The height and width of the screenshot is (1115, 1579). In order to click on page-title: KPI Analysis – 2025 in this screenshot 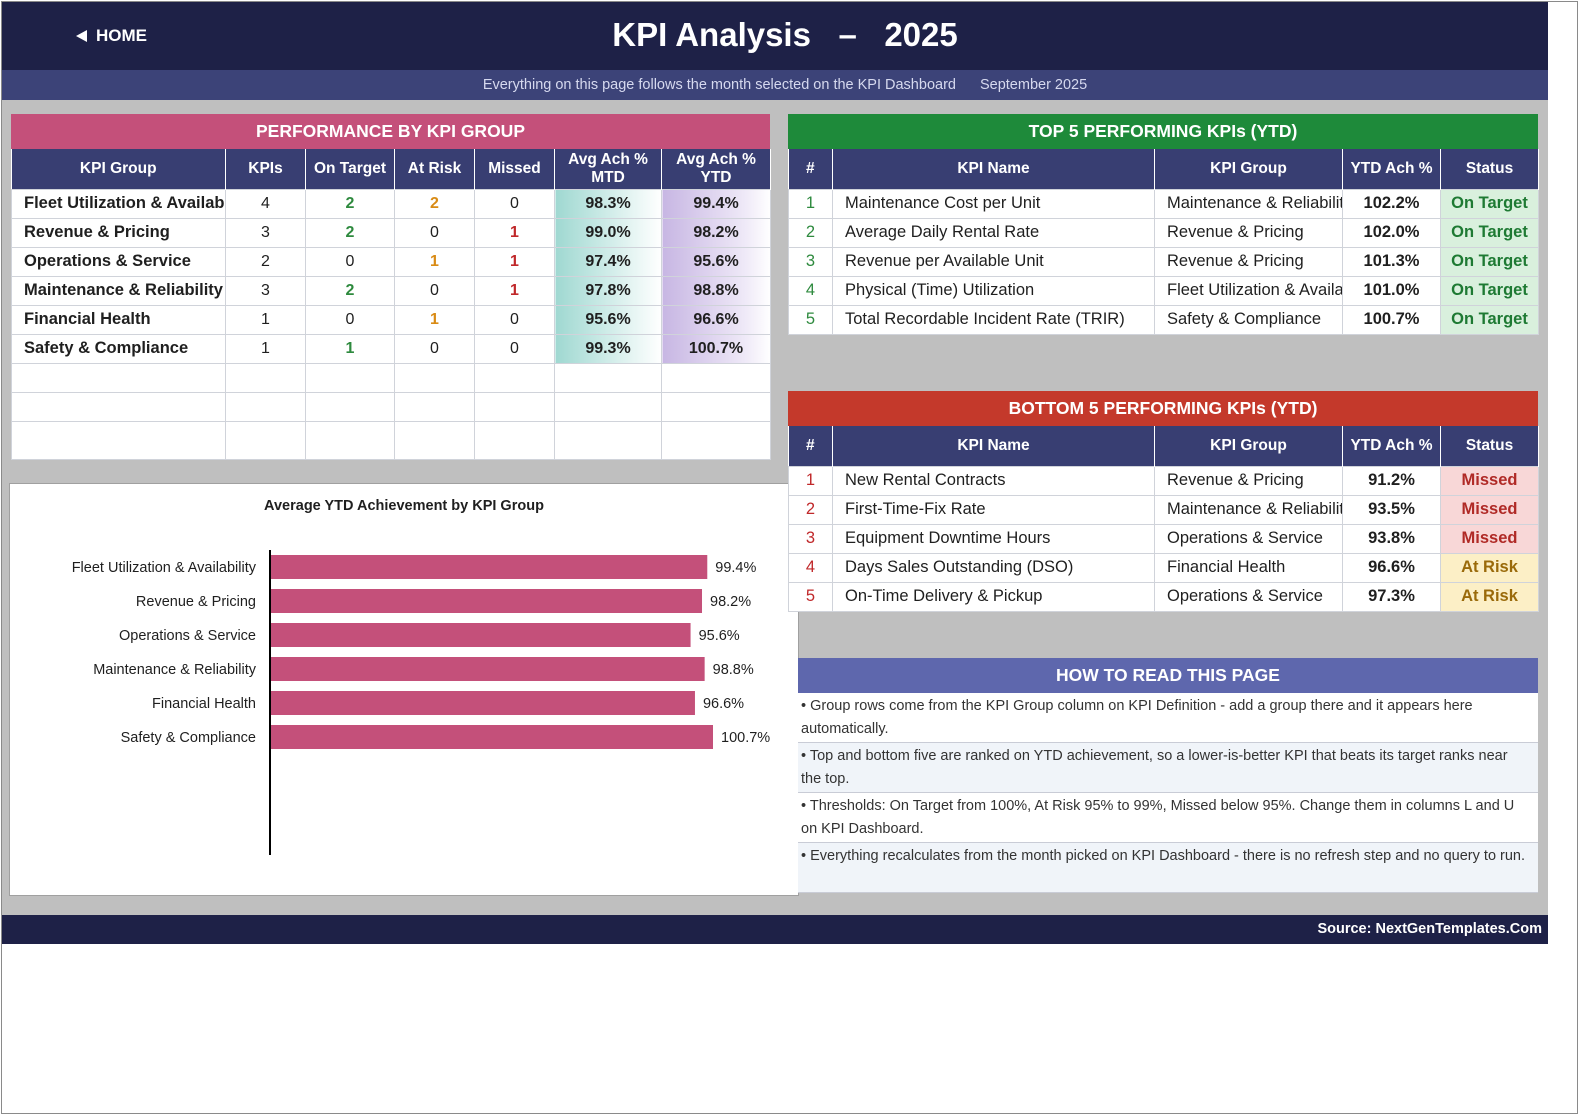, I will do `click(785, 34)`.